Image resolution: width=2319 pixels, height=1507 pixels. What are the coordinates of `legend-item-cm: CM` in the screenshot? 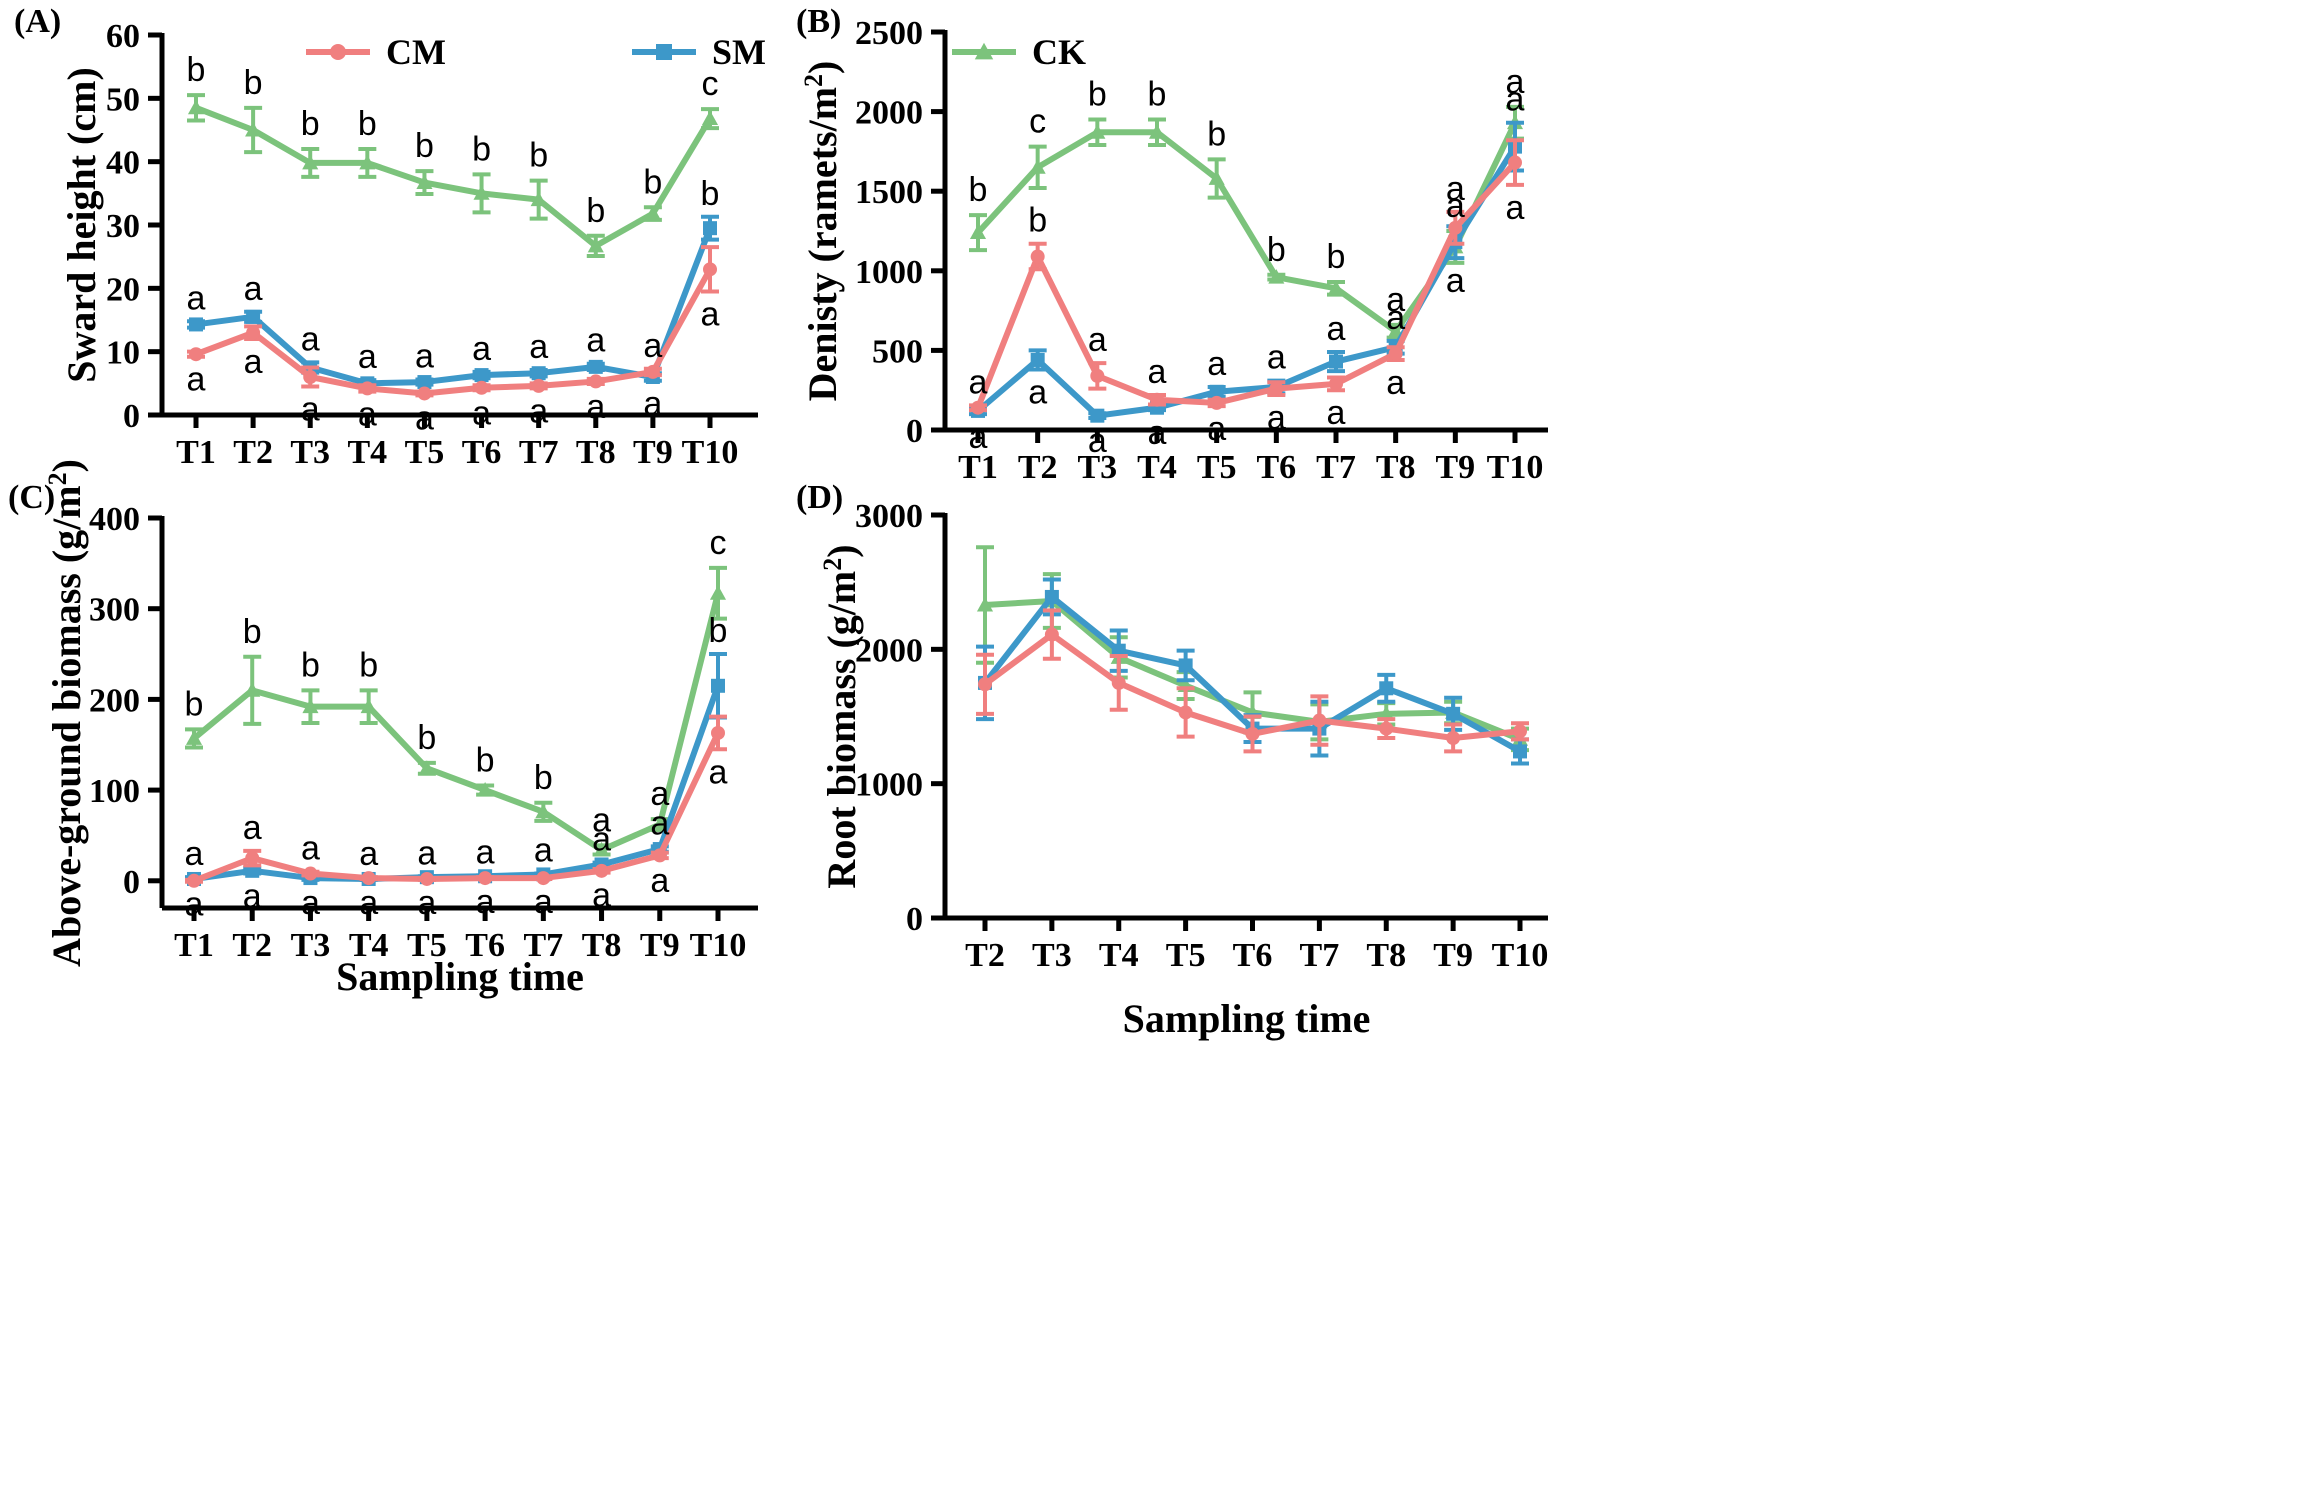 It's located at (376, 52).